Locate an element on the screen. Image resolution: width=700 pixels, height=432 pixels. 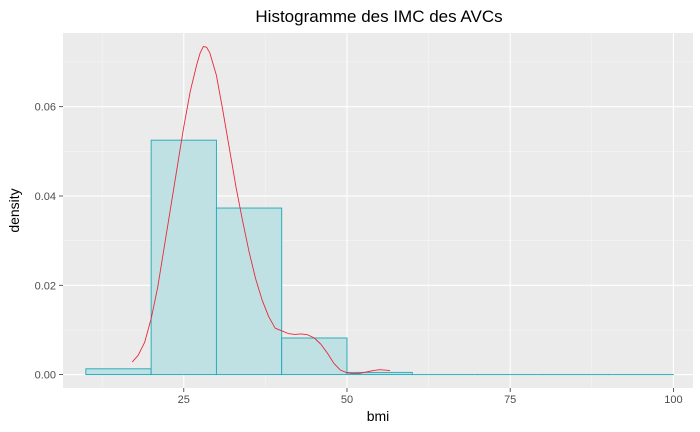
y-tick-label: 0.00 is located at coordinates (45, 376).